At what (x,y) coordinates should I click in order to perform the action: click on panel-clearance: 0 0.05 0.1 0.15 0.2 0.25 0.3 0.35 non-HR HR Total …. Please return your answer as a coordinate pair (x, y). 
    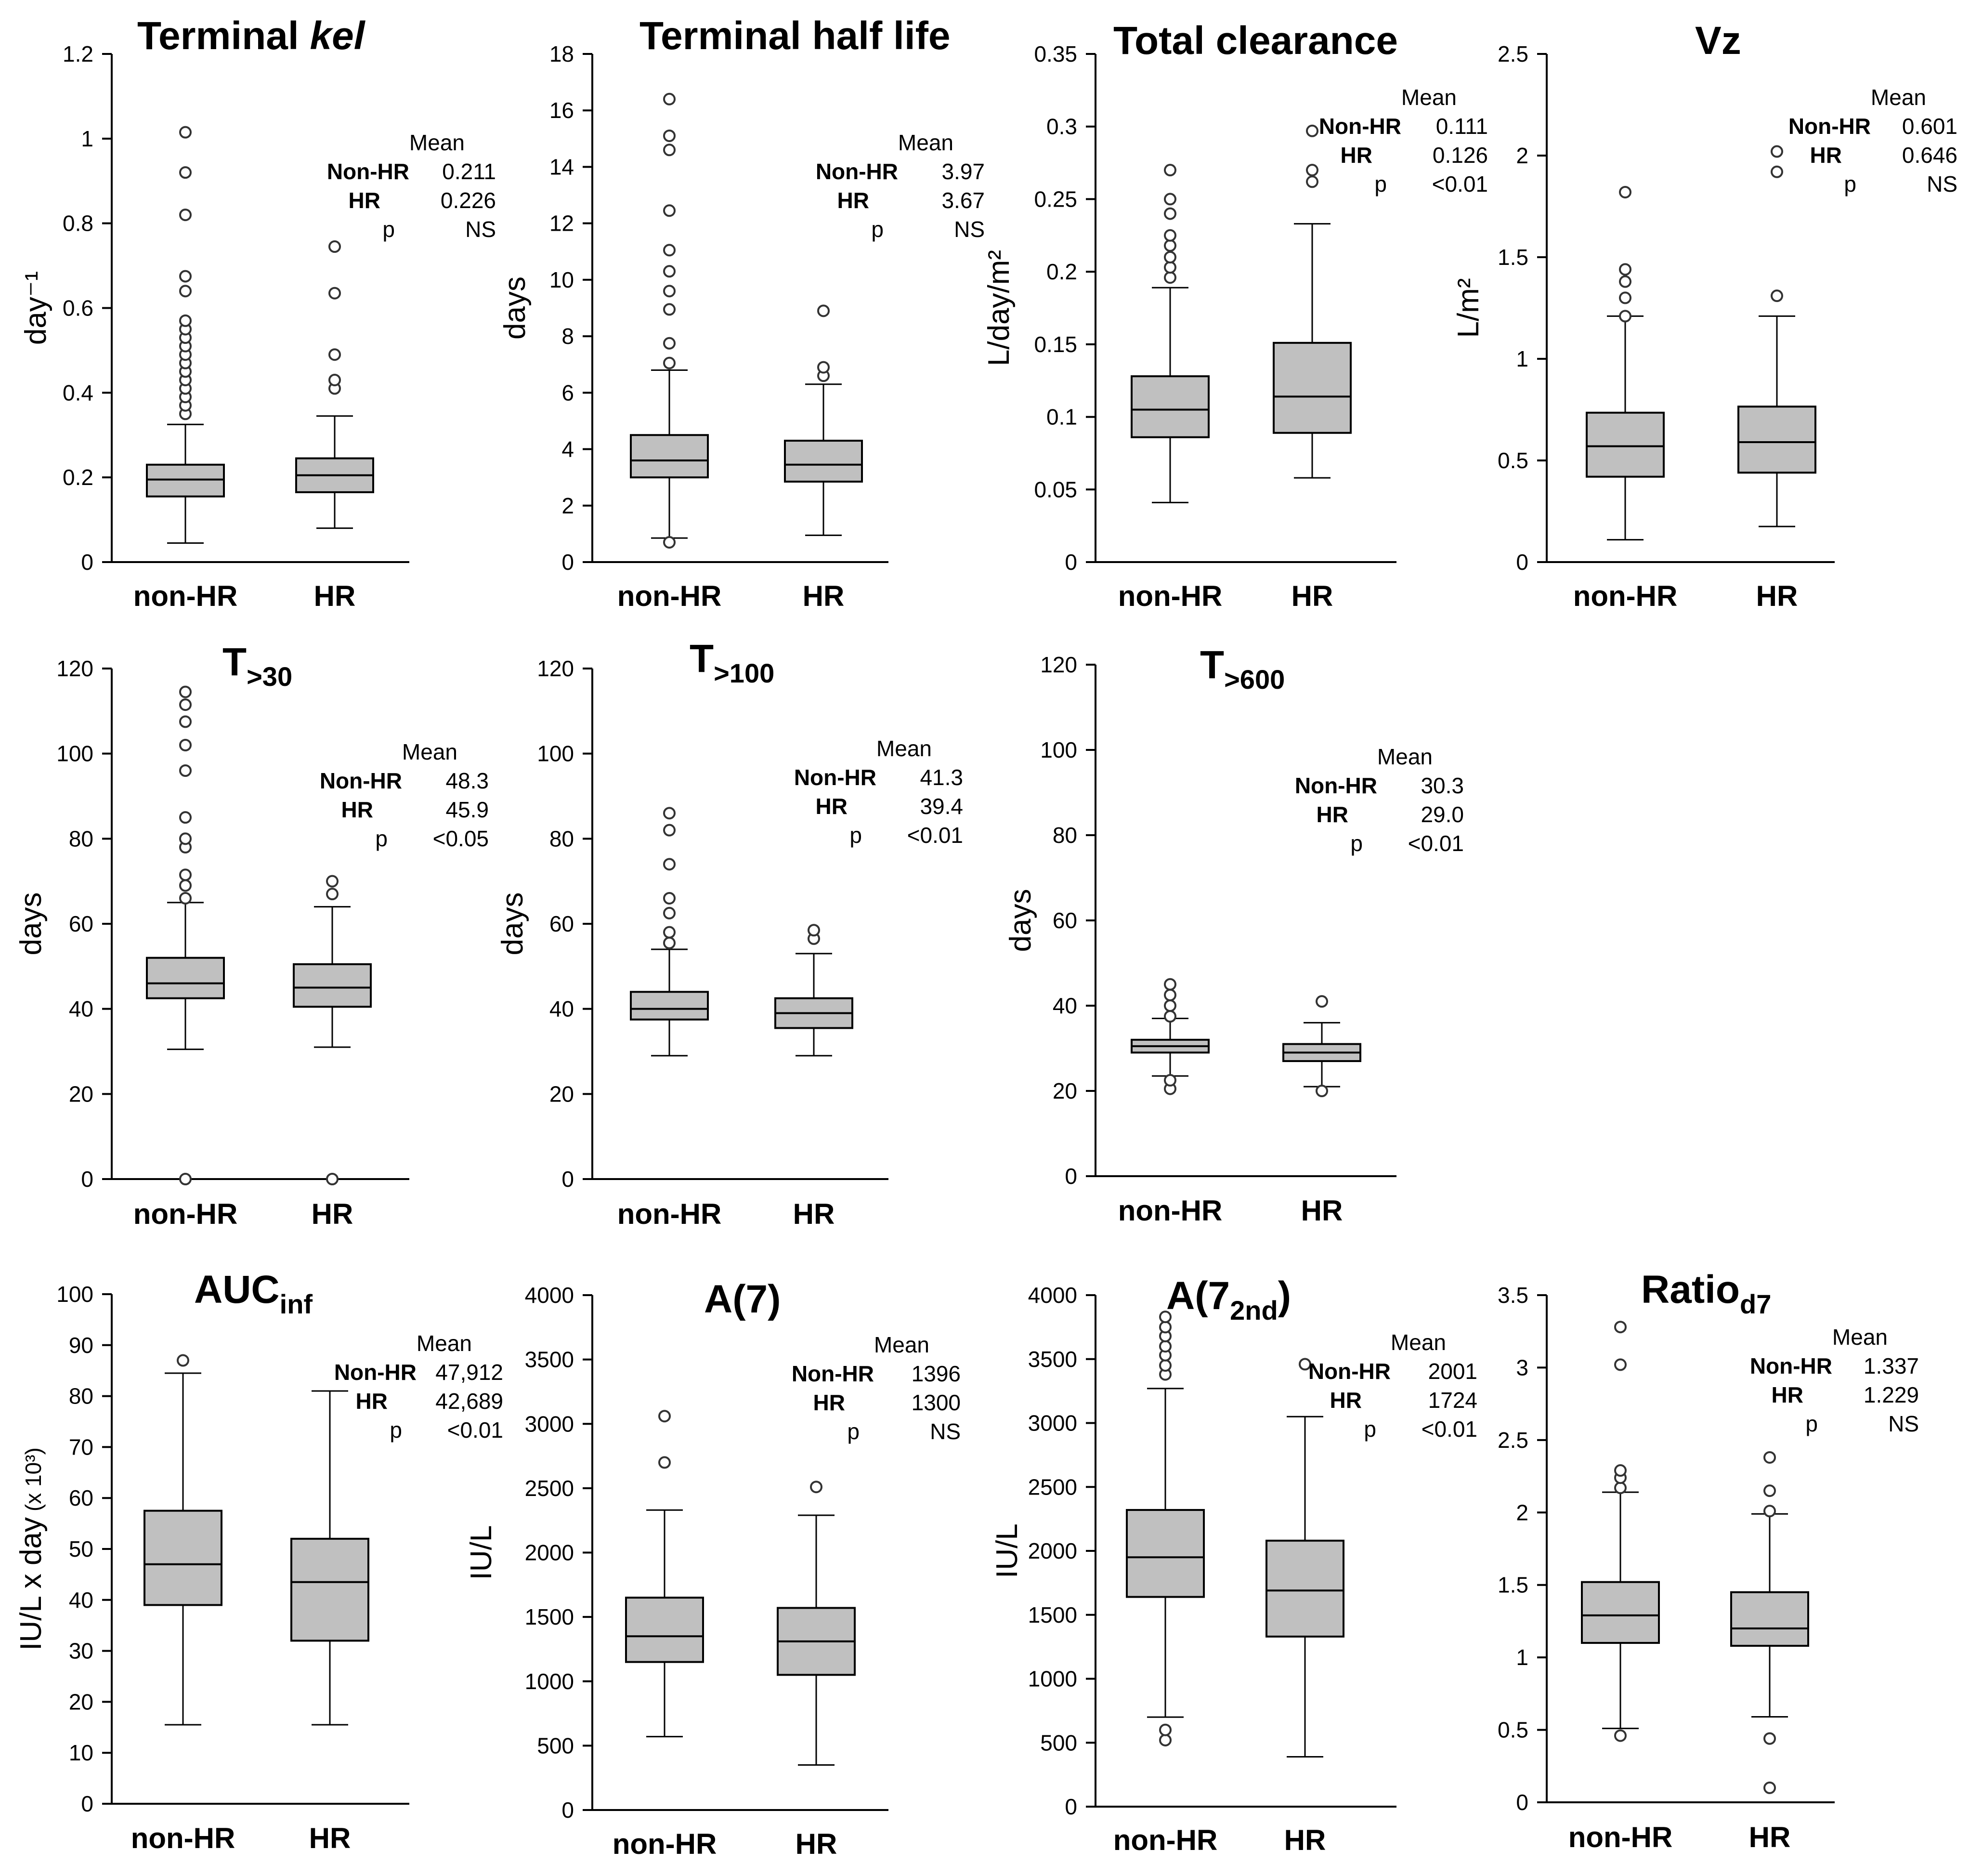
    Looking at the image, I should click on (1235, 315).